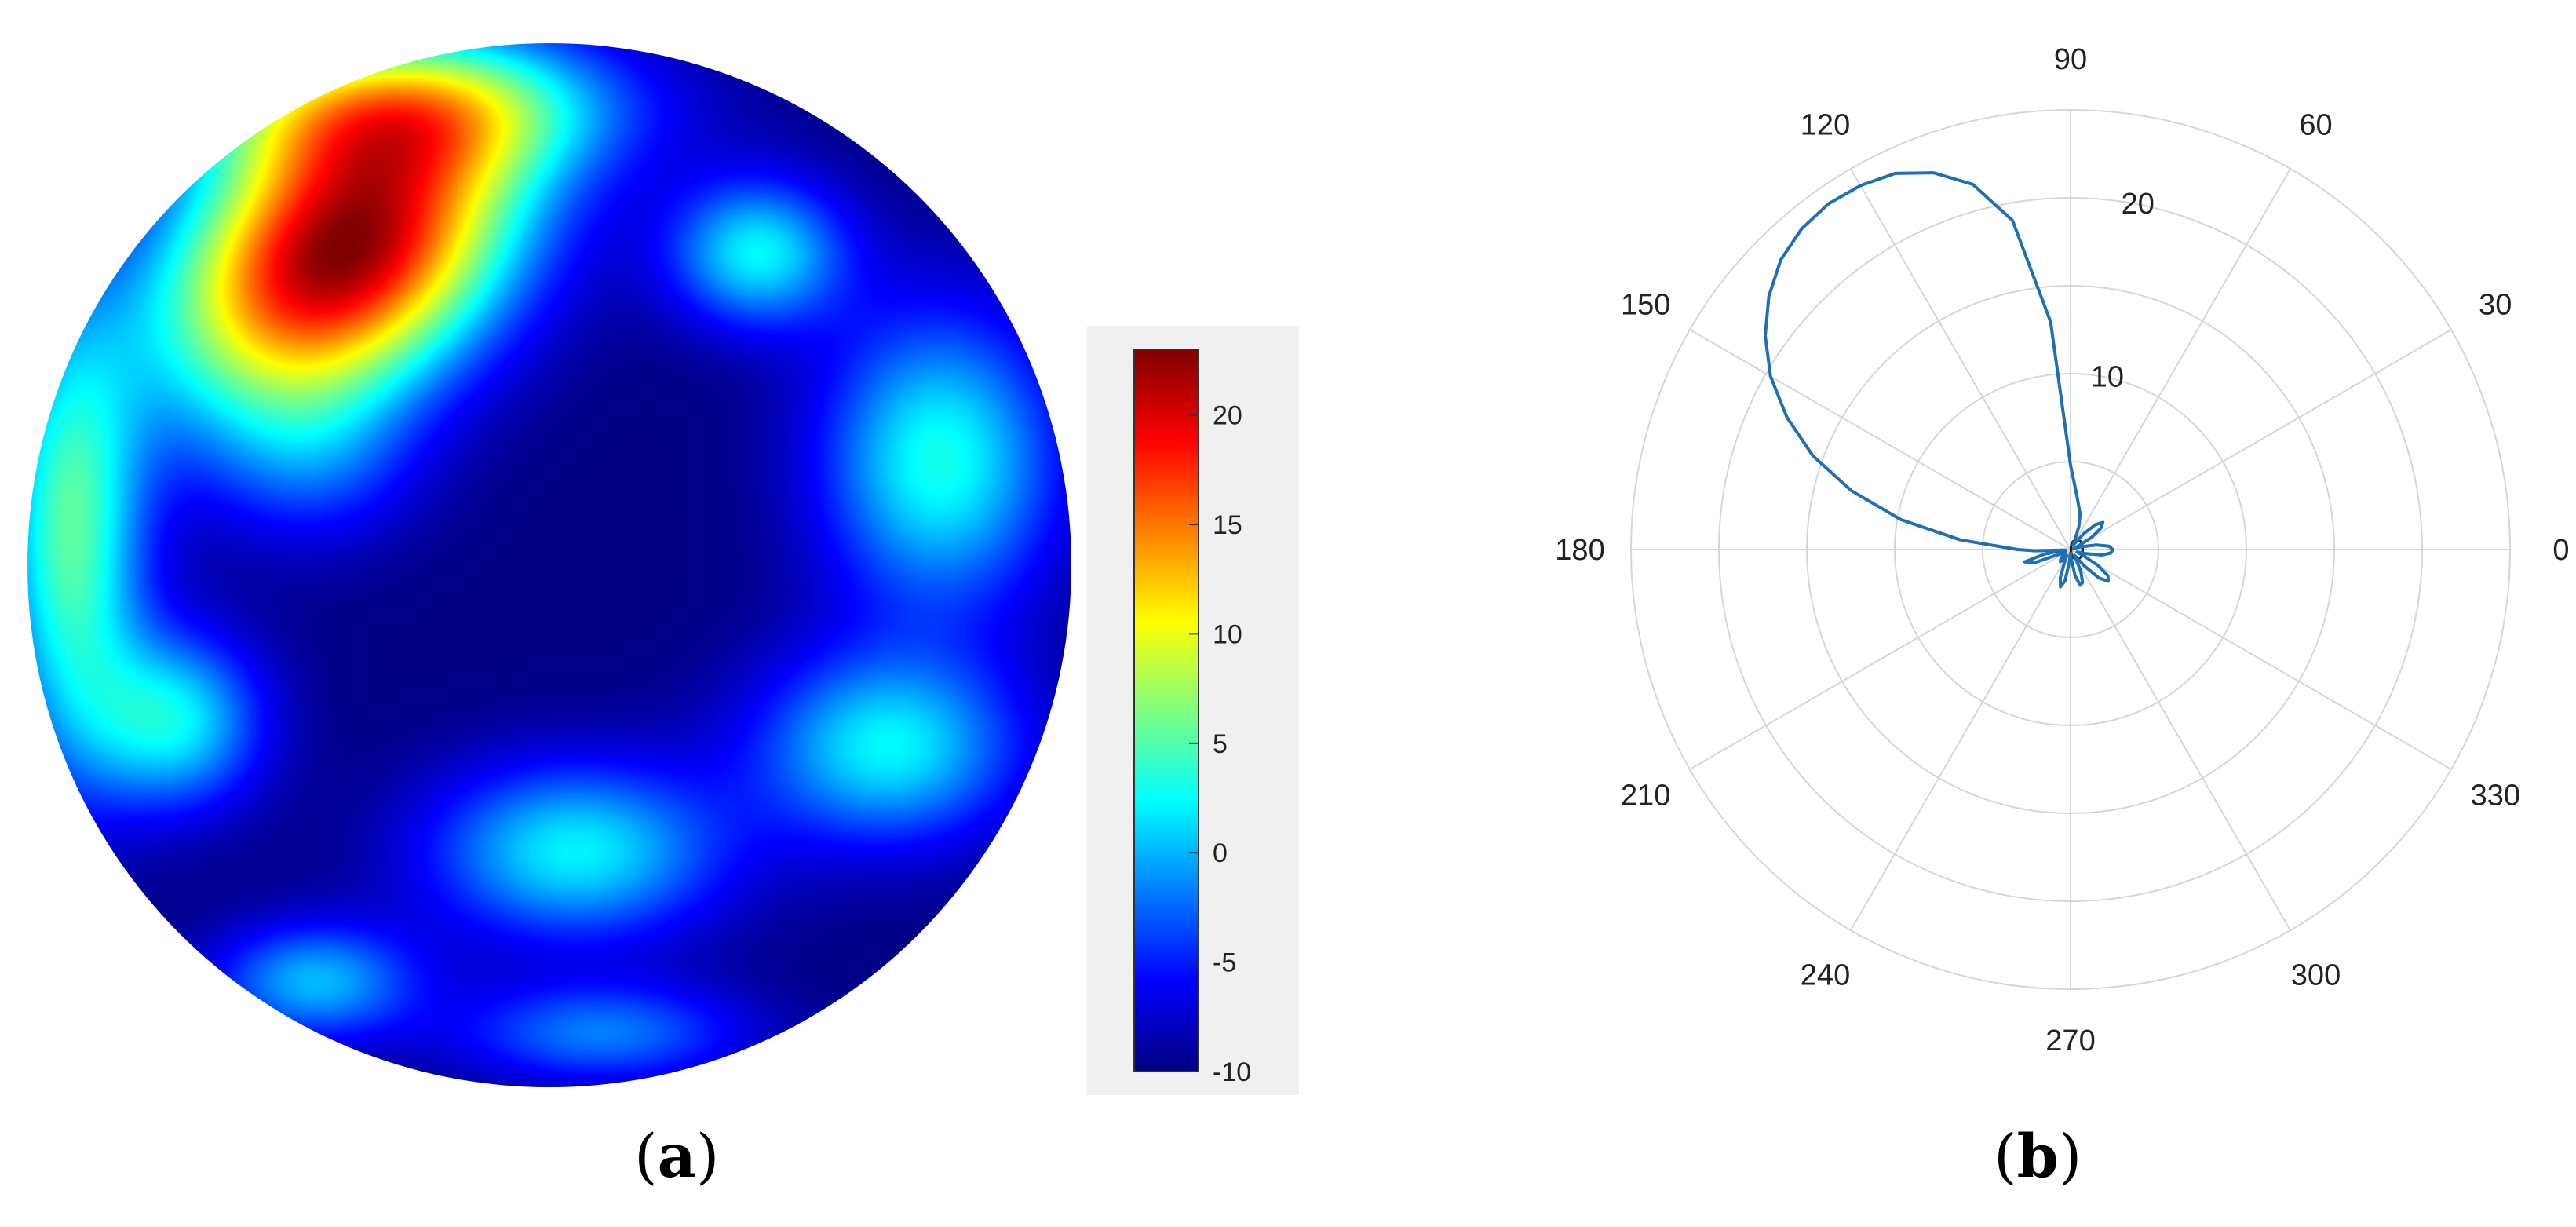 Image resolution: width=2576 pixels, height=1227 pixels. Describe the element at coordinates (2315, 125) in the screenshot. I see `theta-tick-label: 60` at that location.